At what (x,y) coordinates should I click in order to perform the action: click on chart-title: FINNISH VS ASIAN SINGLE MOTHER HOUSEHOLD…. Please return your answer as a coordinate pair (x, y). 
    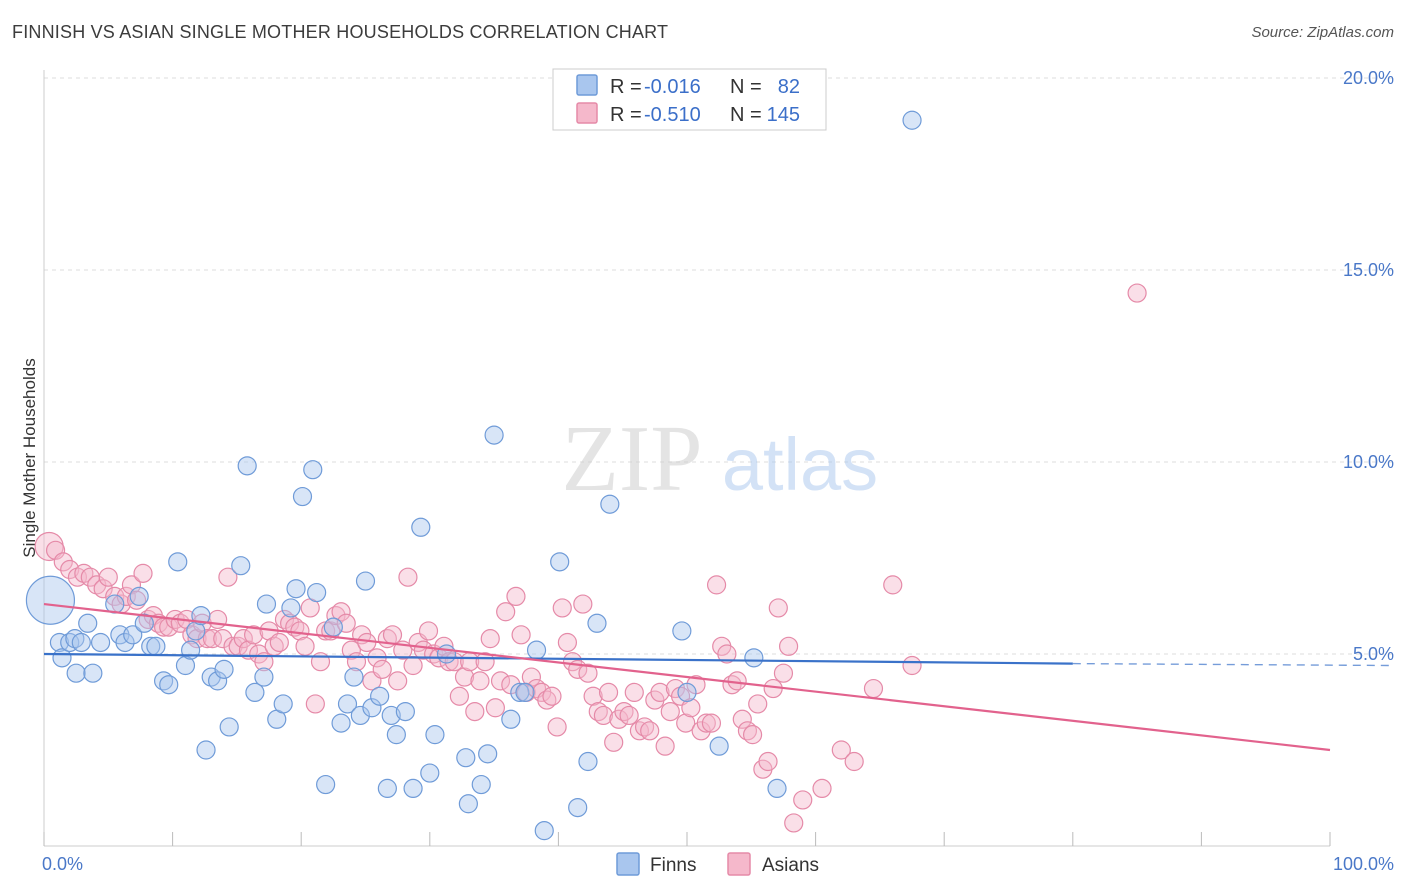
    Looking at the image, I should click on (340, 32).